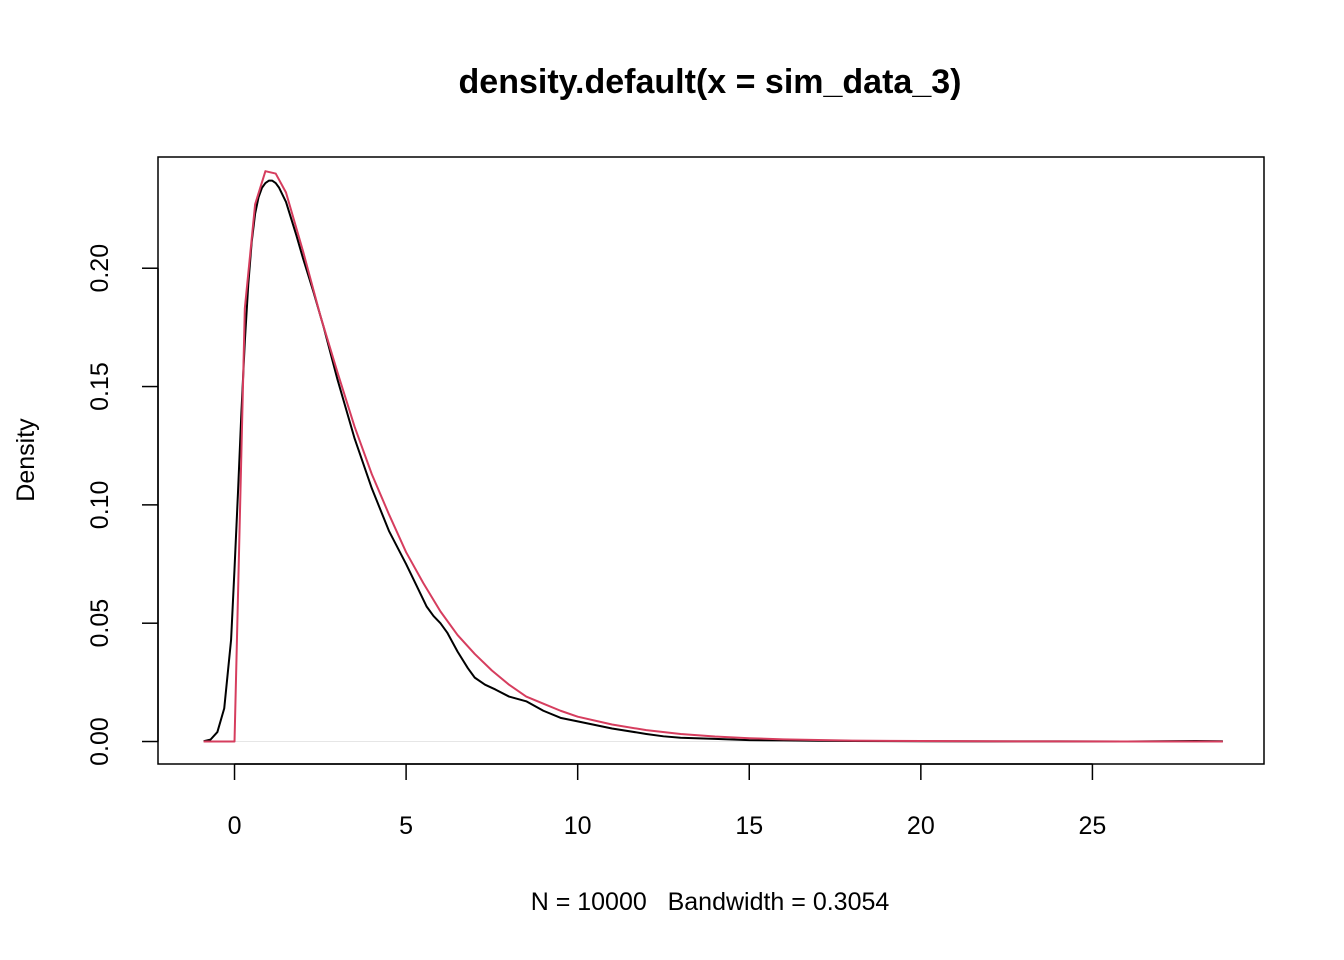  What do you see at coordinates (235, 826) in the screenshot?
I see `x-tick-label: 0` at bounding box center [235, 826].